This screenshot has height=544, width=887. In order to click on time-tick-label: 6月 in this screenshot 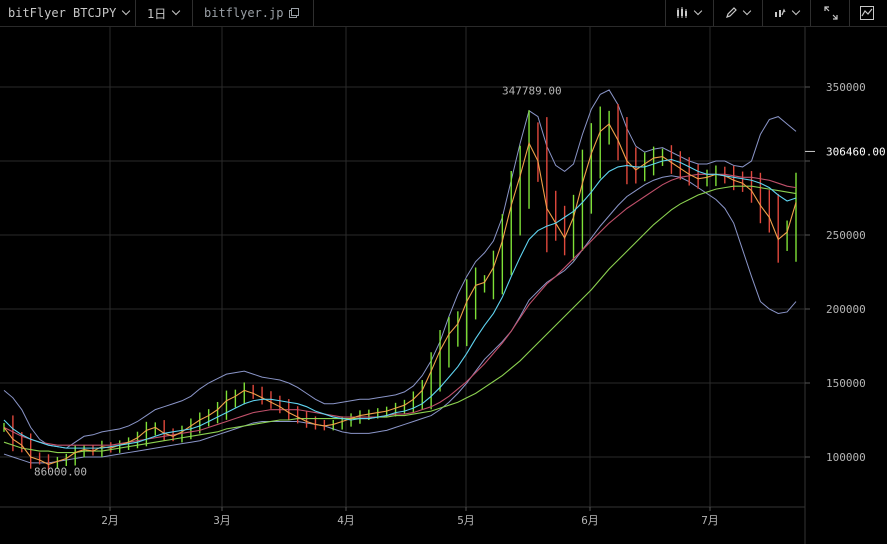, I will do `click(590, 520)`.